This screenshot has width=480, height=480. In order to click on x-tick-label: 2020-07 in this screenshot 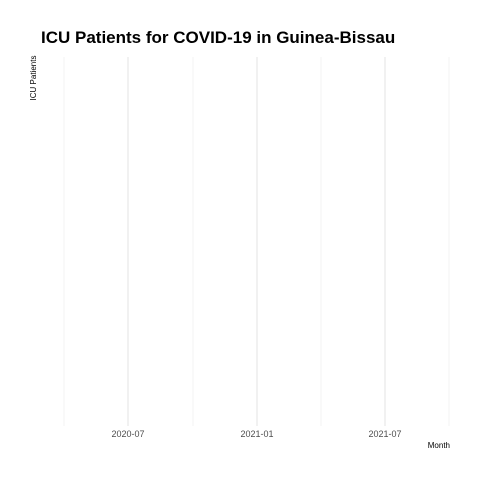, I will do `click(127, 434)`.